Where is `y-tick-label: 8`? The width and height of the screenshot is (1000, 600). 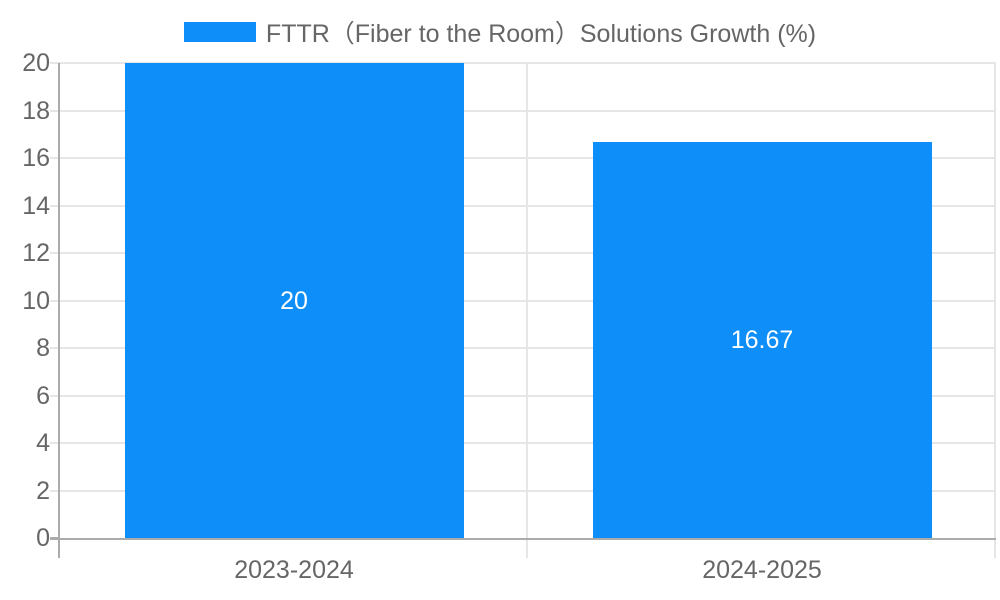
y-tick-label: 8 is located at coordinates (43, 348).